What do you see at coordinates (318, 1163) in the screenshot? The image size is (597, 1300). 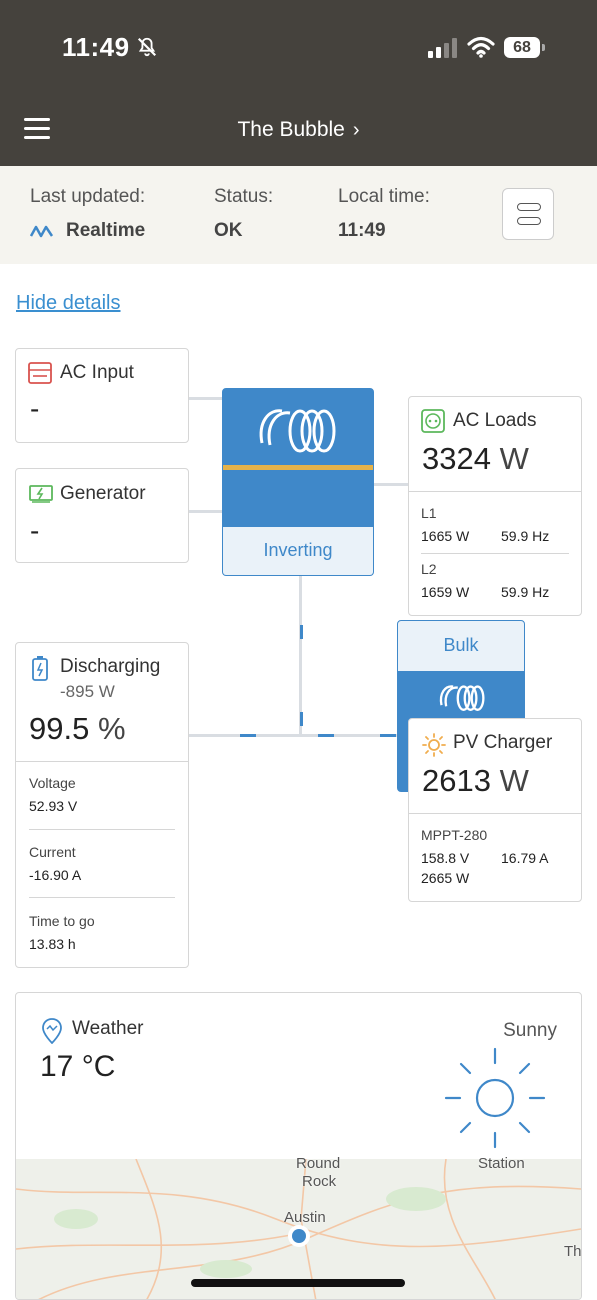 I see `map-label: Round` at bounding box center [318, 1163].